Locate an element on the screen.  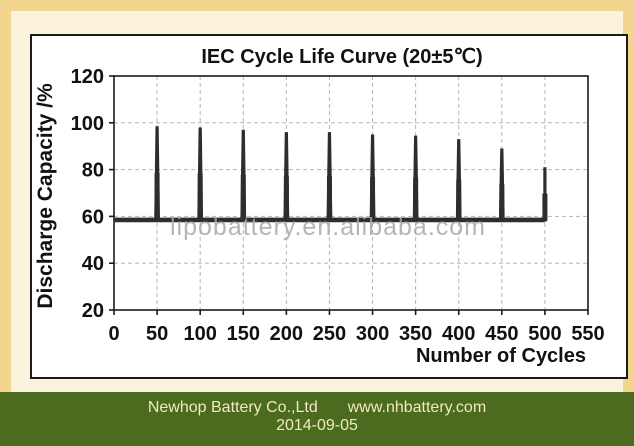
y-axis-title: Discharge Capacity /% is located at coordinates (45, 196).